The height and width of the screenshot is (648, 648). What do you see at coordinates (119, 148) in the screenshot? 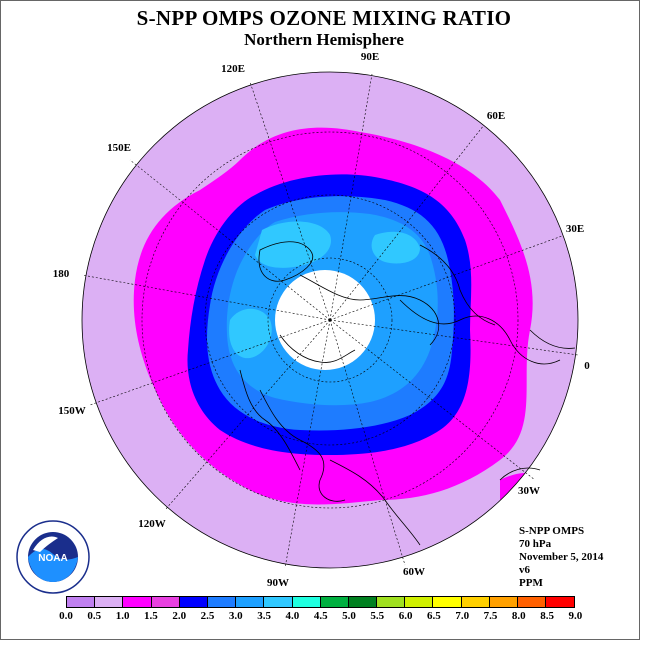
I see `lon-label-150e: 150E` at bounding box center [119, 148].